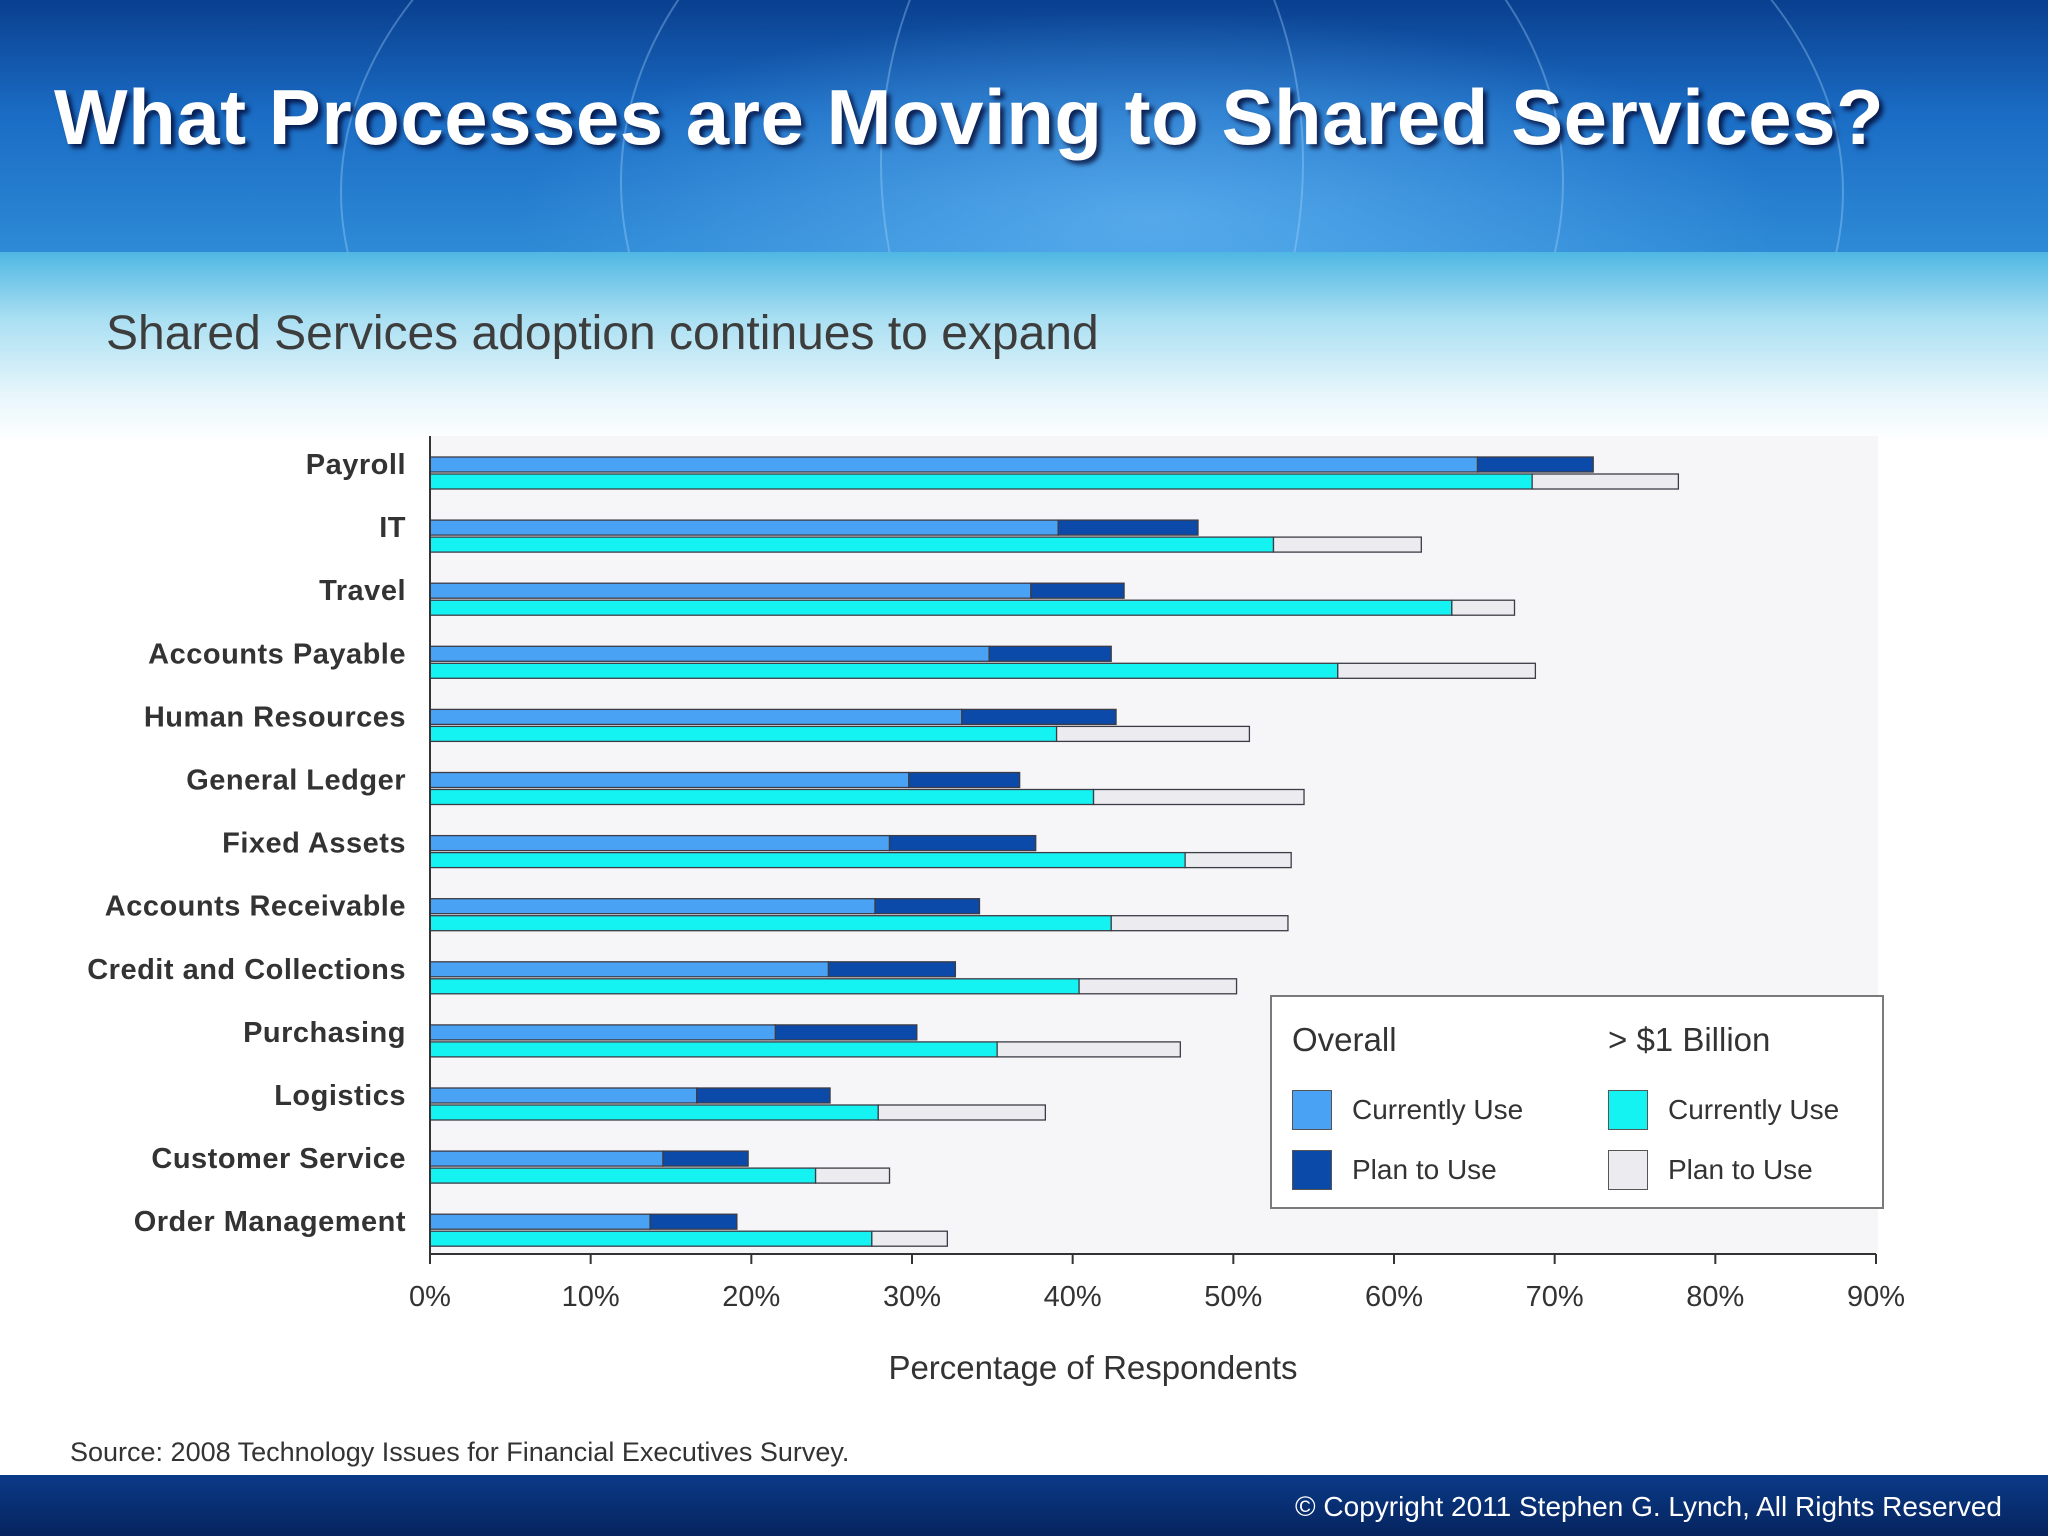 The height and width of the screenshot is (1536, 2048). I want to click on x-tick-label: 50%, so click(1233, 1297).